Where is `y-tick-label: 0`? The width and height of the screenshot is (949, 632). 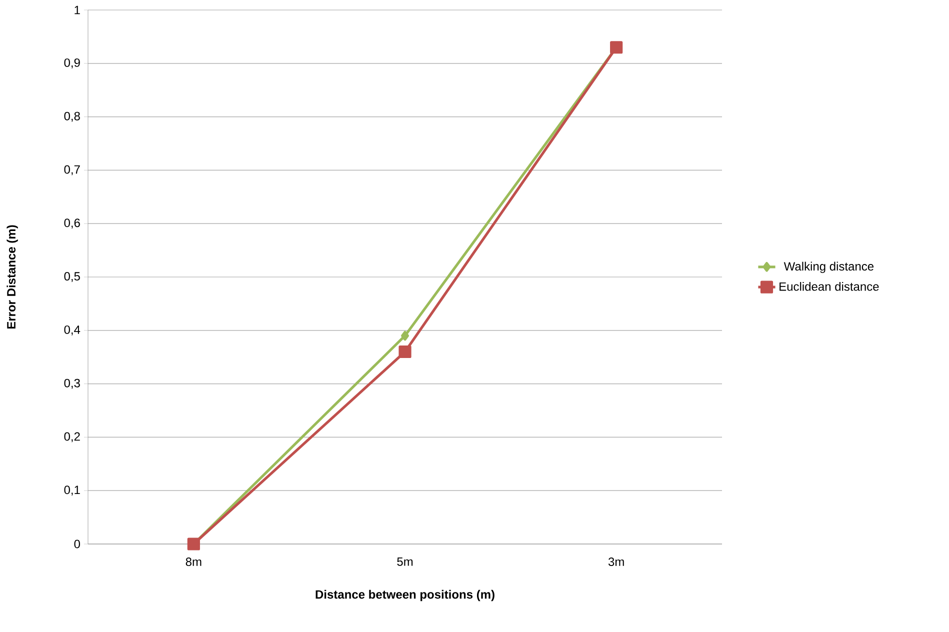 y-tick-label: 0 is located at coordinates (77, 544).